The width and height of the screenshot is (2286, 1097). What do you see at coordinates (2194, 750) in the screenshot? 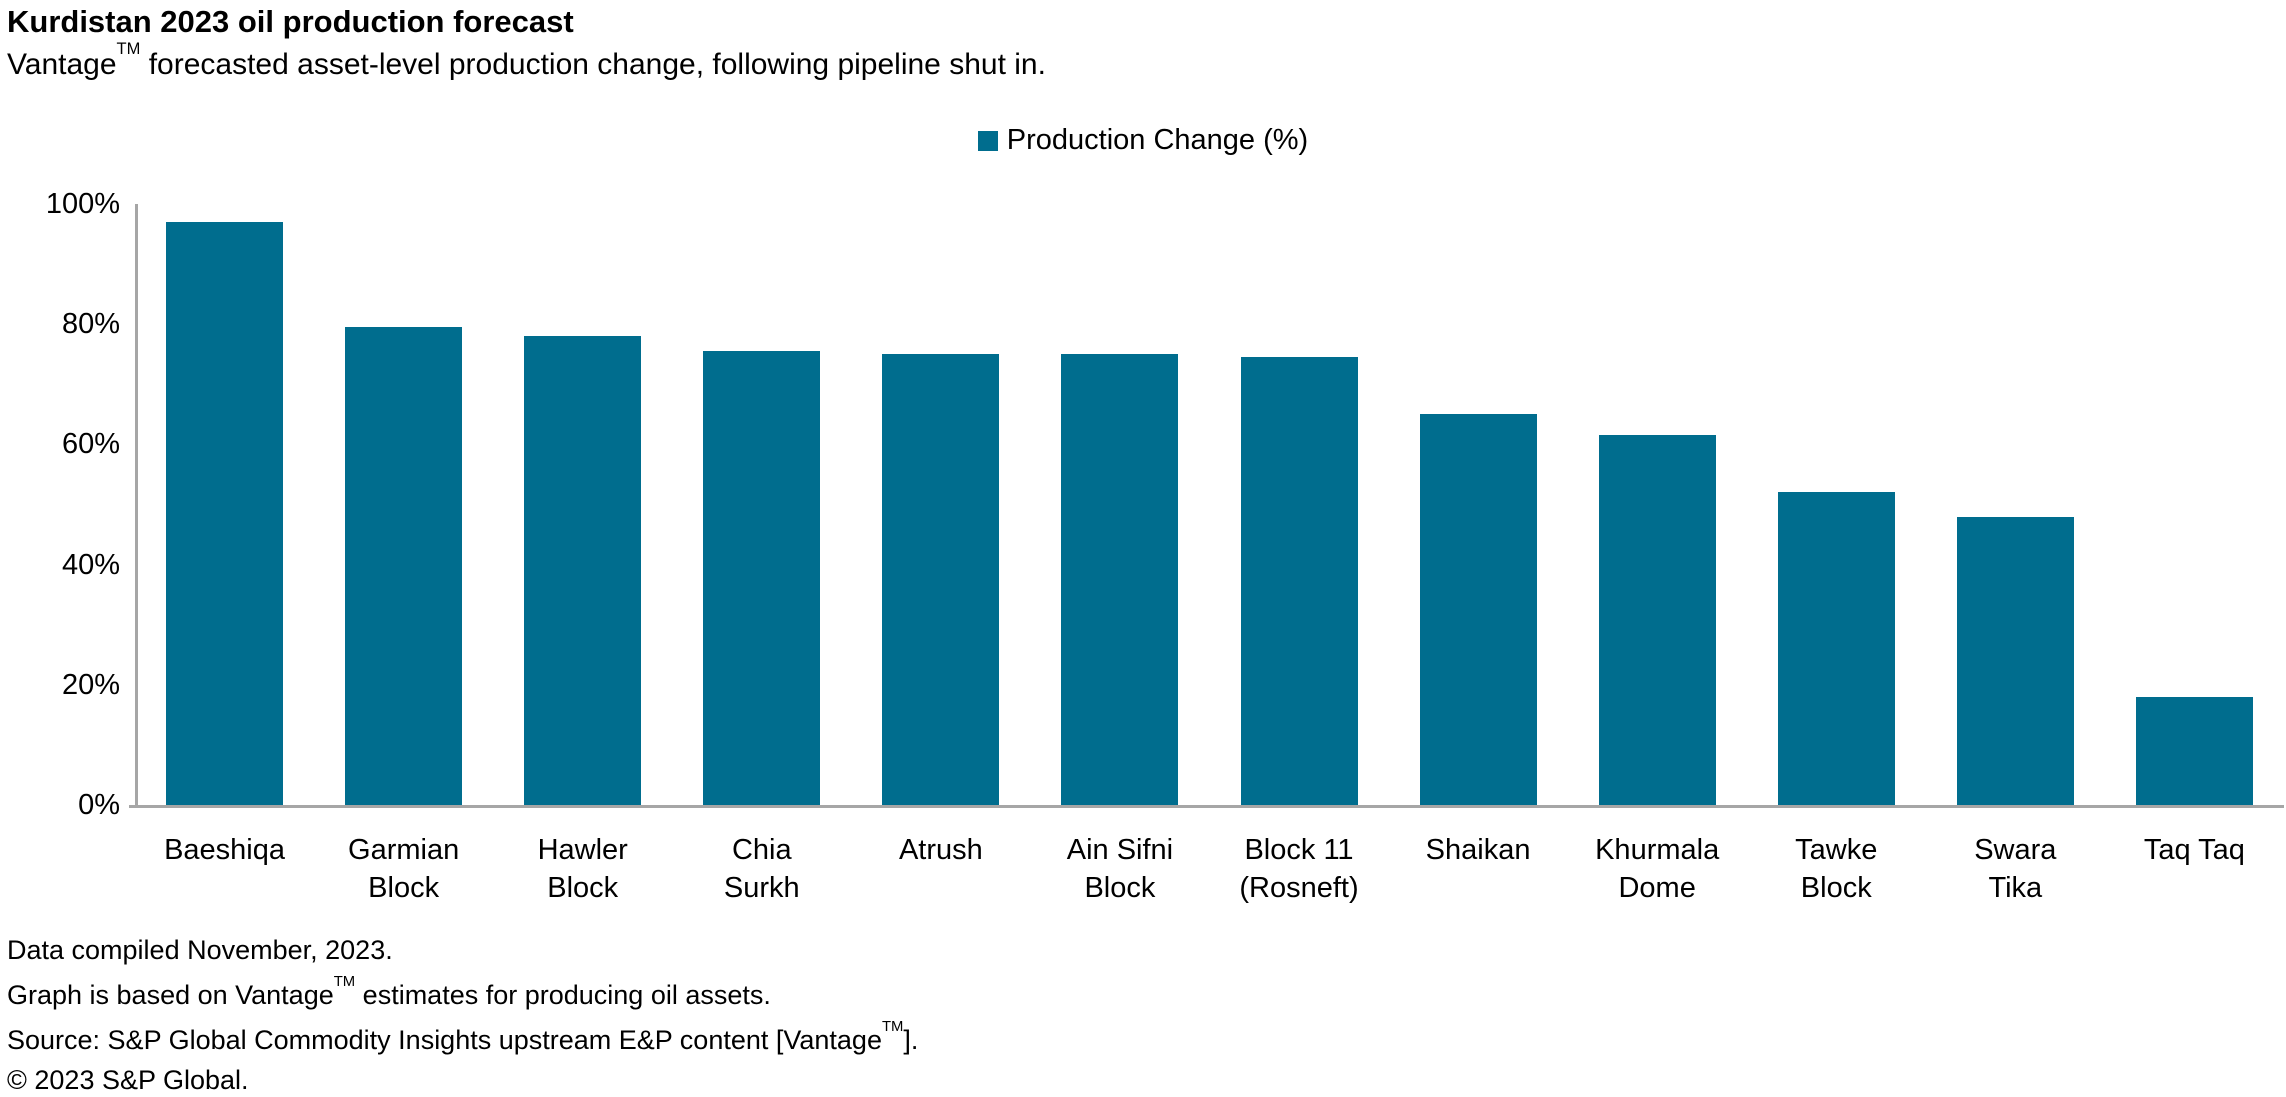
I see `bar-taq-taq` at bounding box center [2194, 750].